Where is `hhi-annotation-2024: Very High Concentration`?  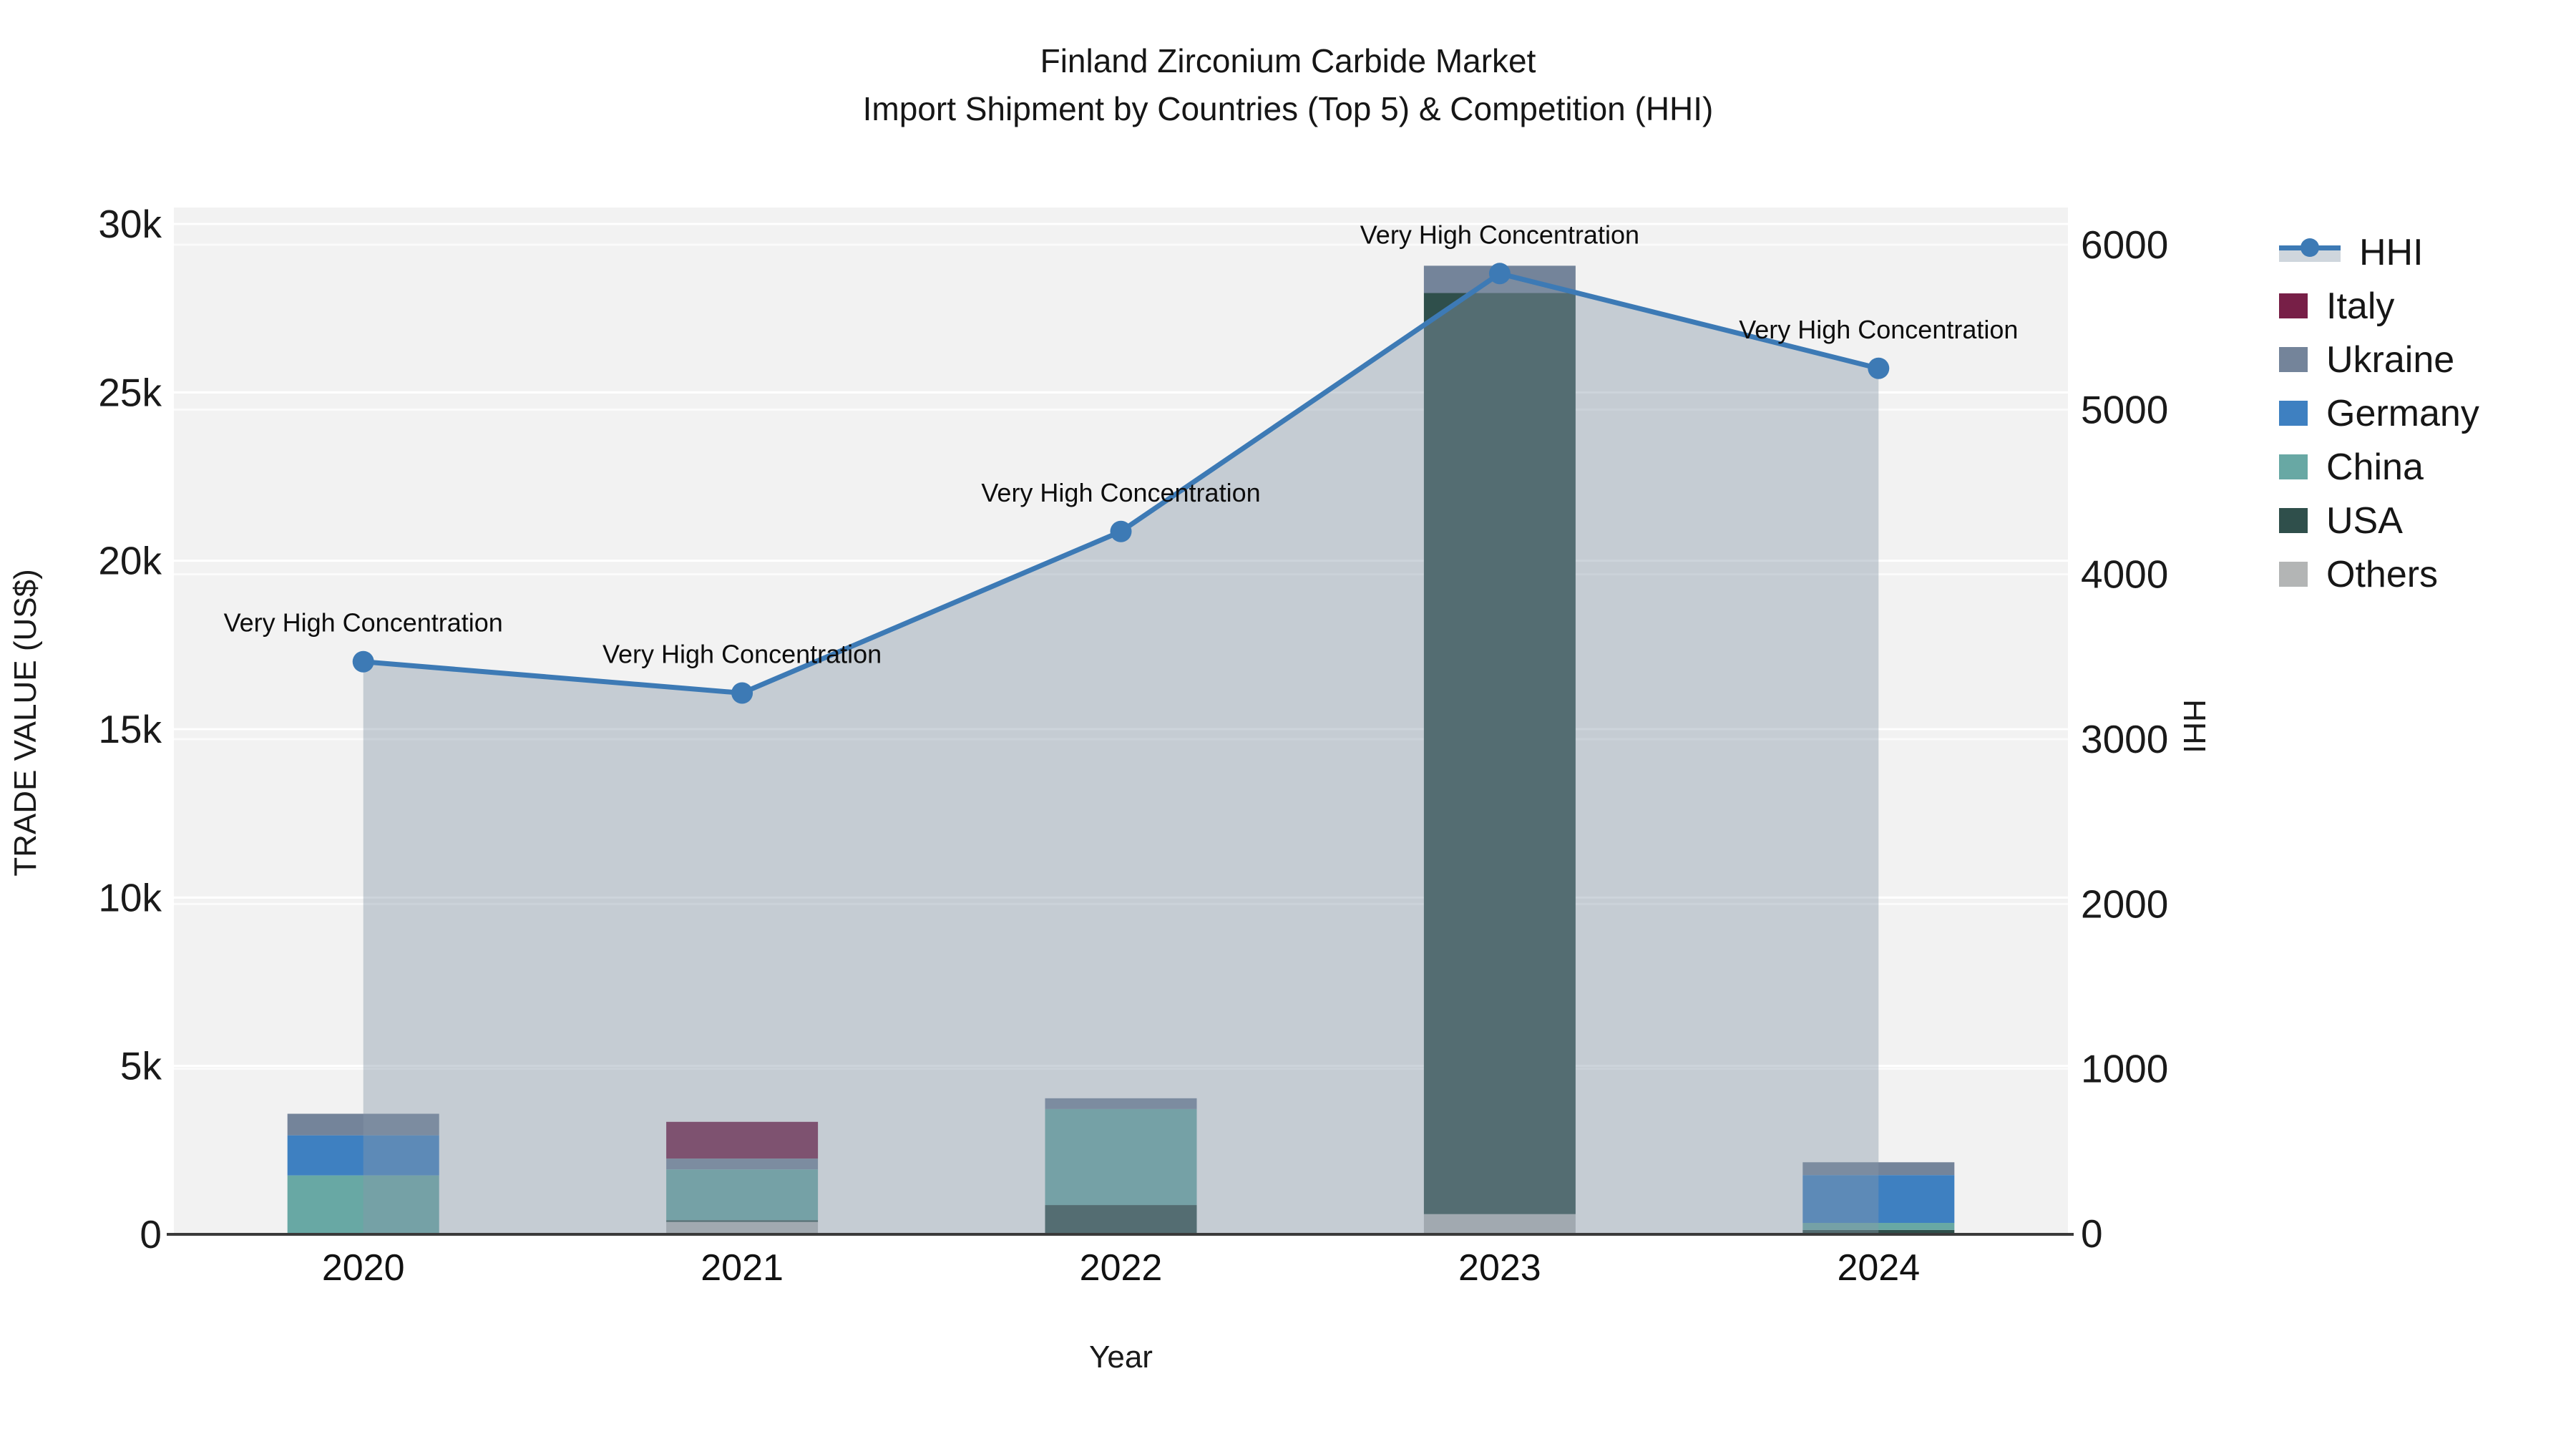
hhi-annotation-2024: Very High Concentration is located at coordinates (1878, 329).